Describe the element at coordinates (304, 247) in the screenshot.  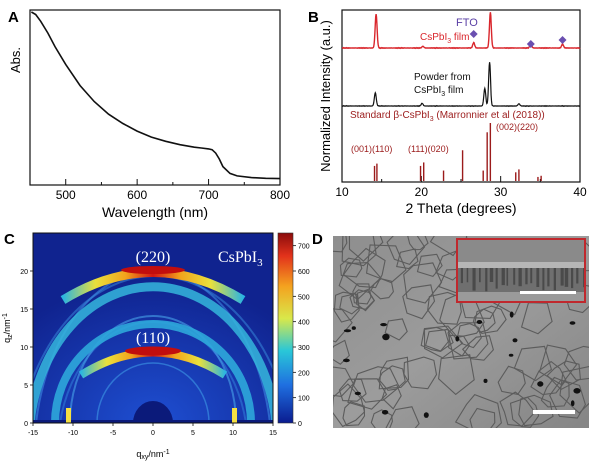
I see `panel-c-colorbar-tick-label: 700` at that location.